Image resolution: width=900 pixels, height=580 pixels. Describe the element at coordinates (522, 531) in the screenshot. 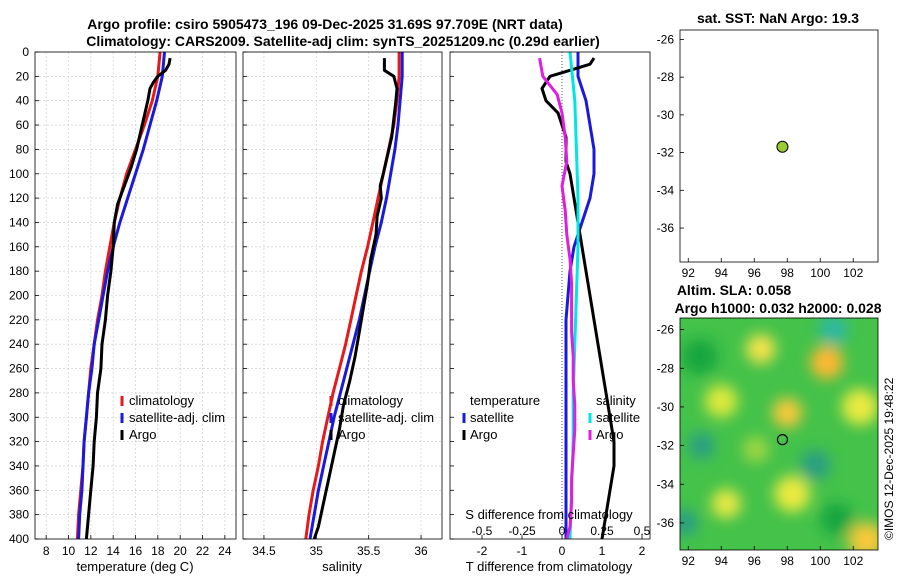

I see `s-tick-label: -0.25` at that location.